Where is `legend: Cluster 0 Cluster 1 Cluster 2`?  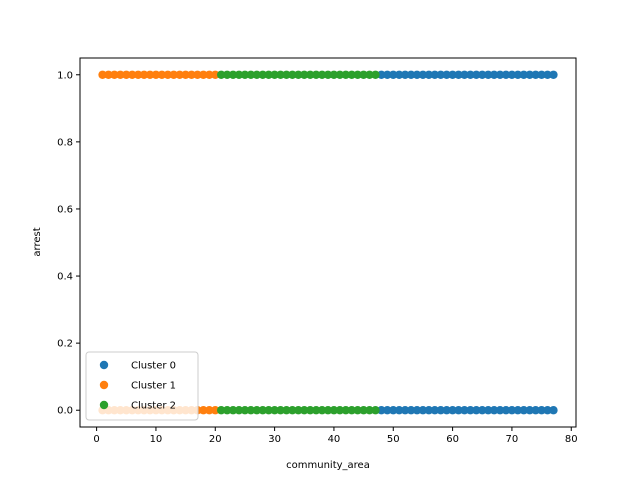
legend: Cluster 0 Cluster 1 Cluster 2 is located at coordinates (142, 386).